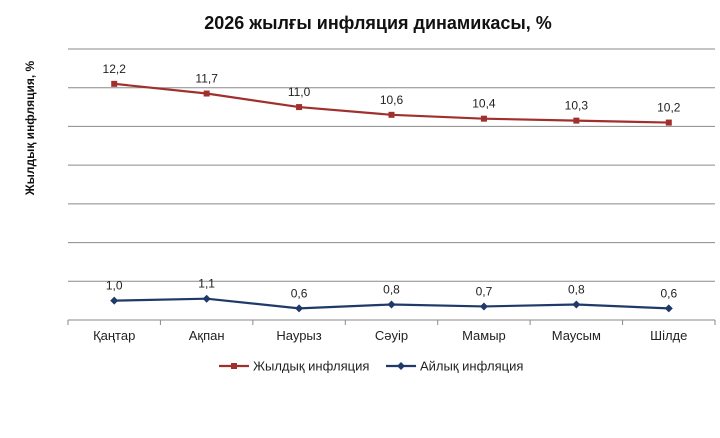 Image resolution: width=720 pixels, height=438 pixels. What do you see at coordinates (484, 291) in the screenshot?
I see `data-label: 0,7` at bounding box center [484, 291].